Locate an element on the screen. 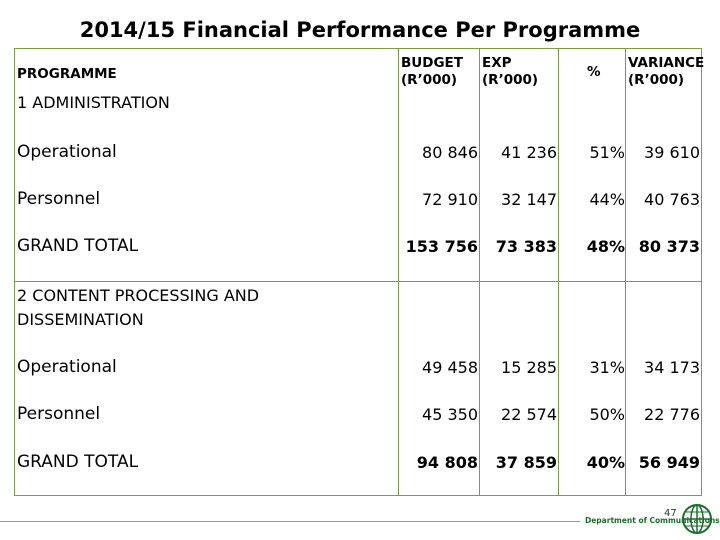  variance-value: 40 763 is located at coordinates (672, 199).